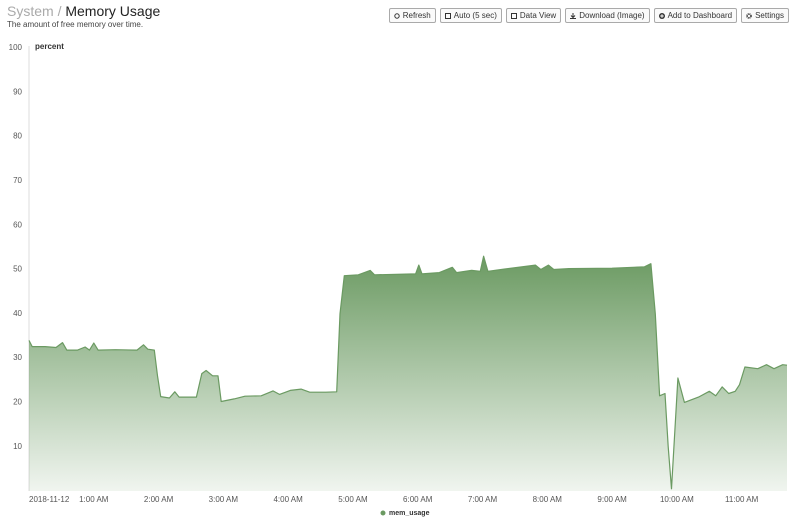  What do you see at coordinates (224, 499) in the screenshot?
I see `x-tick-label: 3:00 AM` at bounding box center [224, 499].